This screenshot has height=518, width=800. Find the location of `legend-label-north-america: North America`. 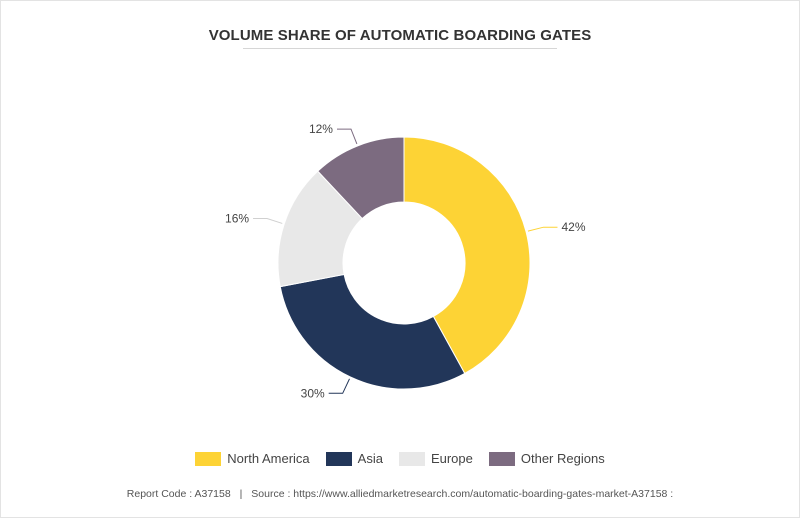

legend-label-north-america: North America is located at coordinates (268, 458).